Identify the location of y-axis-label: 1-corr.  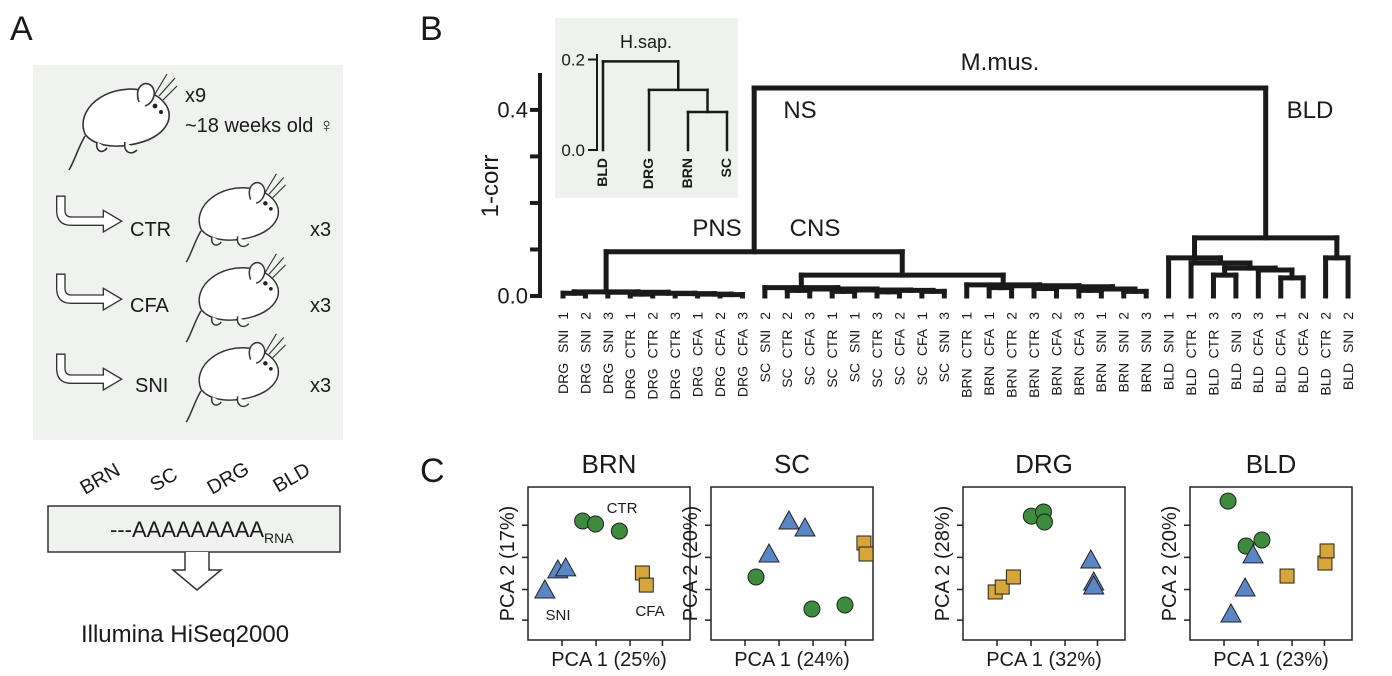
(490, 186).